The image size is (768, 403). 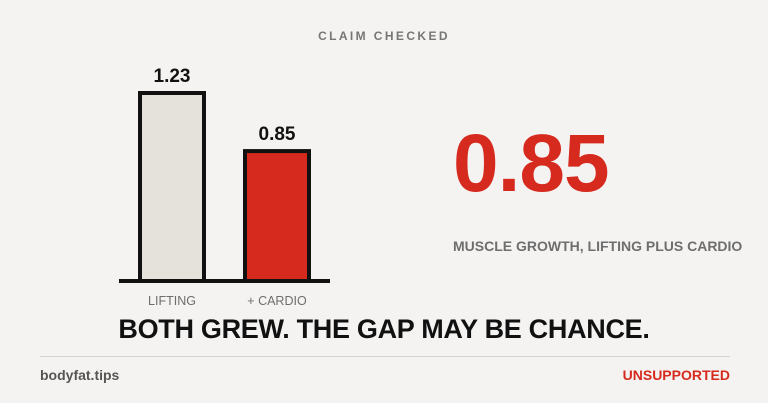 What do you see at coordinates (384, 329) in the screenshot?
I see `headline: BOTH GREW. THE GAP MAY BE CHANCE.` at bounding box center [384, 329].